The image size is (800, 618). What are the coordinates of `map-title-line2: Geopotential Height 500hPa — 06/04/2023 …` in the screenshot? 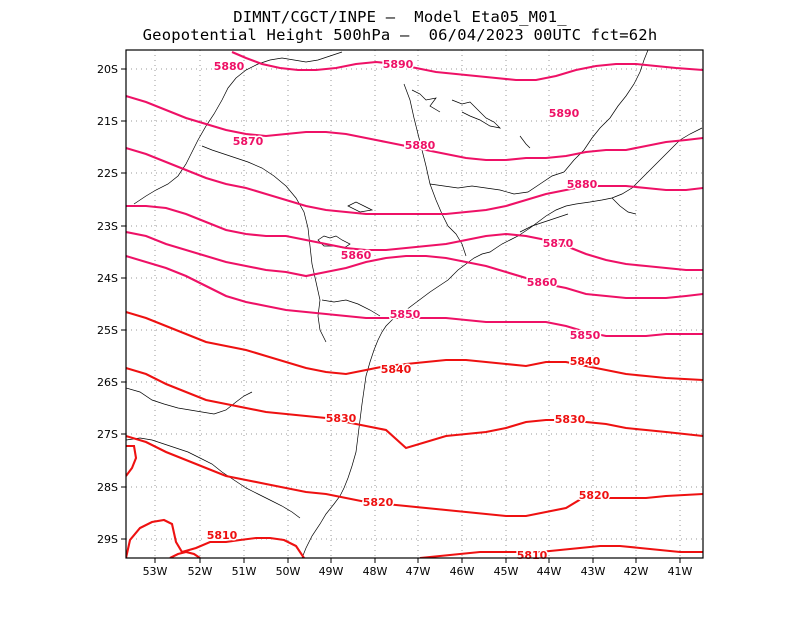 It's located at (400, 35).